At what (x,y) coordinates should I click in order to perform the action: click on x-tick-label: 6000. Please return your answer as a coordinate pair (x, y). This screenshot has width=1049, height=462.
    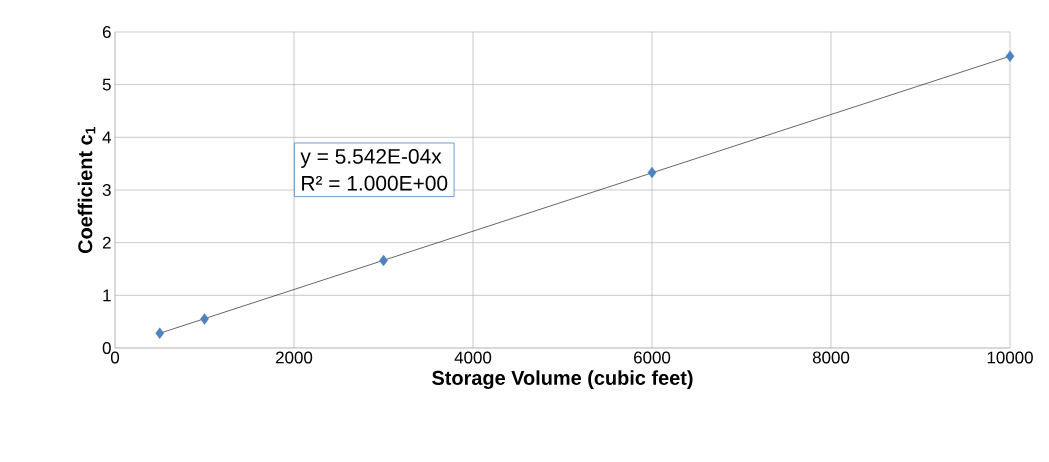
    Looking at the image, I should click on (652, 357).